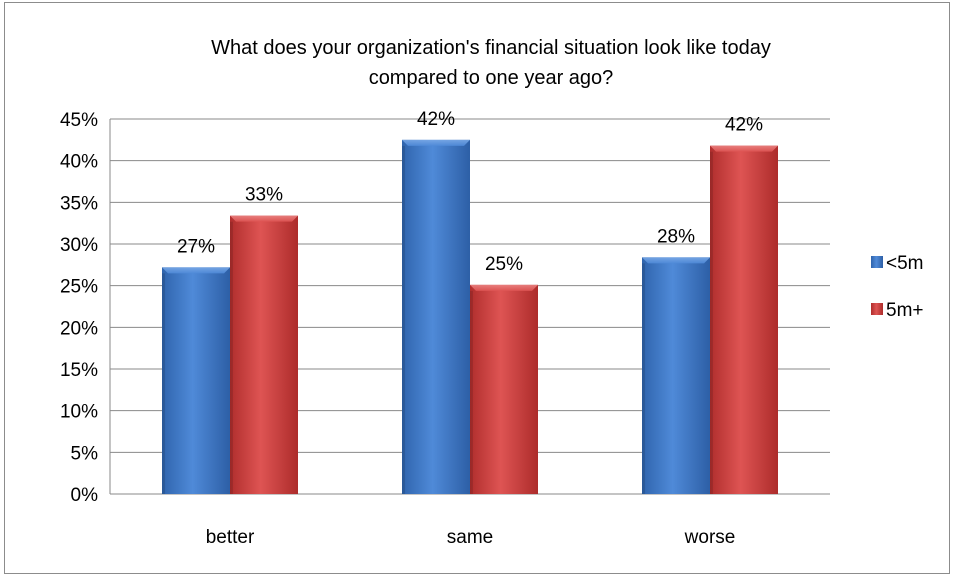 Image resolution: width=956 pixels, height=578 pixels. What do you see at coordinates (905, 310) in the screenshot?
I see `legend-label: 5m+` at bounding box center [905, 310].